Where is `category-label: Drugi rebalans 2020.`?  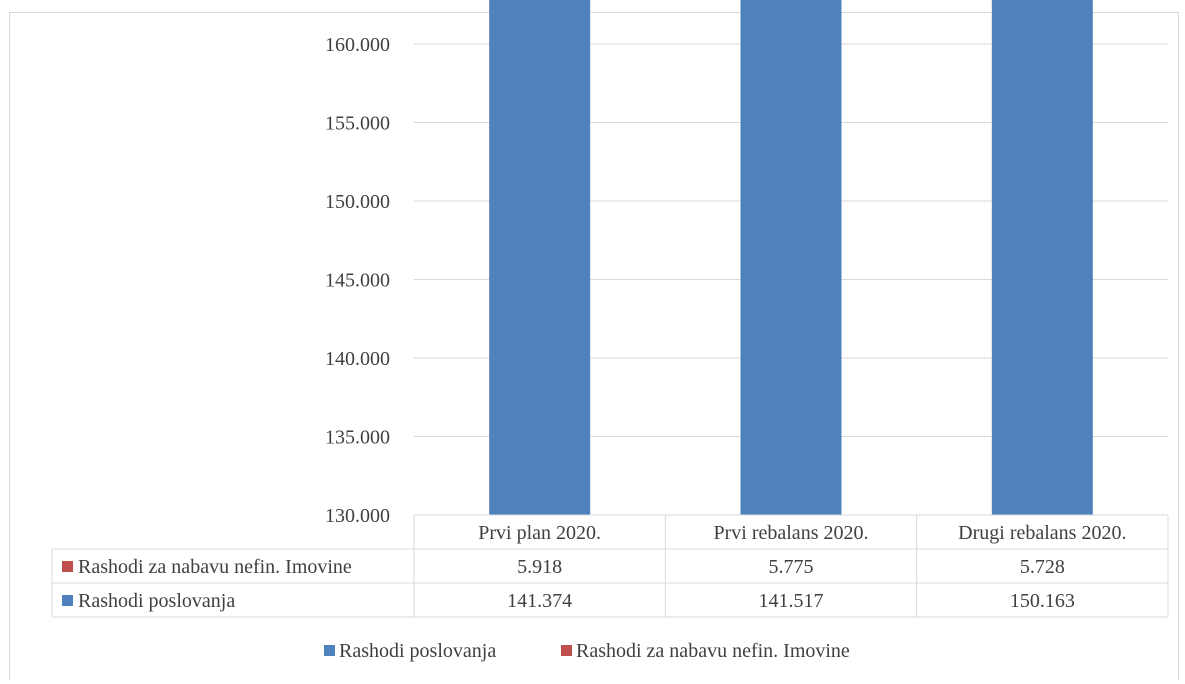
category-label: Drugi rebalans 2020. is located at coordinates (1042, 533).